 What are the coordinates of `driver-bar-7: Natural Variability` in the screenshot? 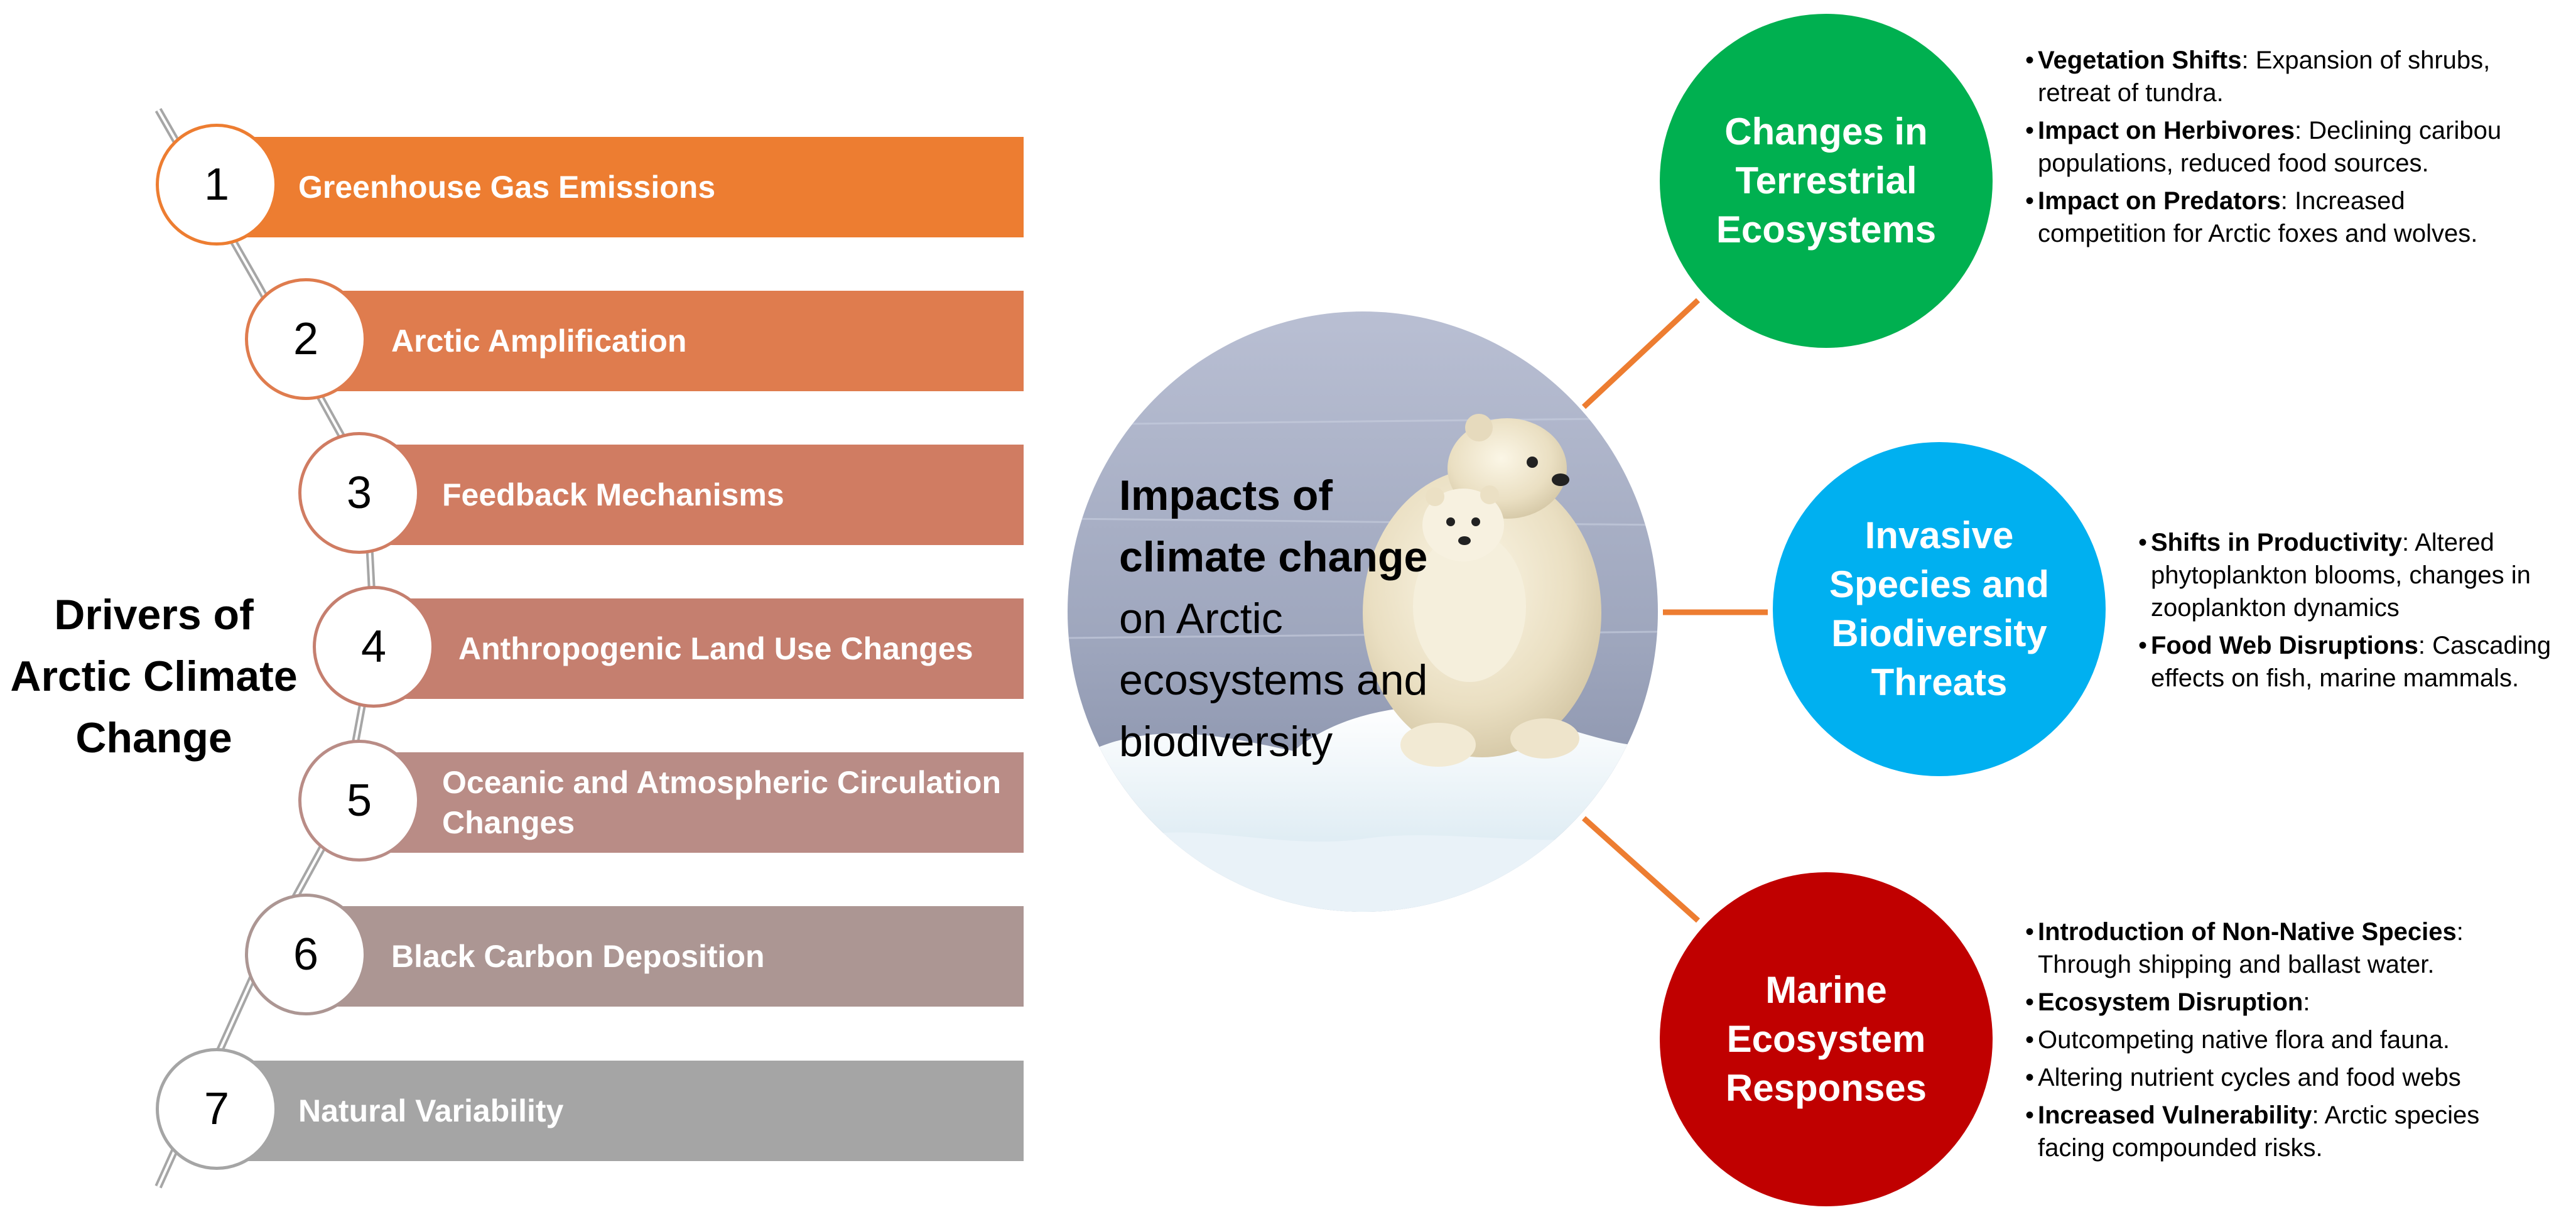 It's located at (619, 1111).